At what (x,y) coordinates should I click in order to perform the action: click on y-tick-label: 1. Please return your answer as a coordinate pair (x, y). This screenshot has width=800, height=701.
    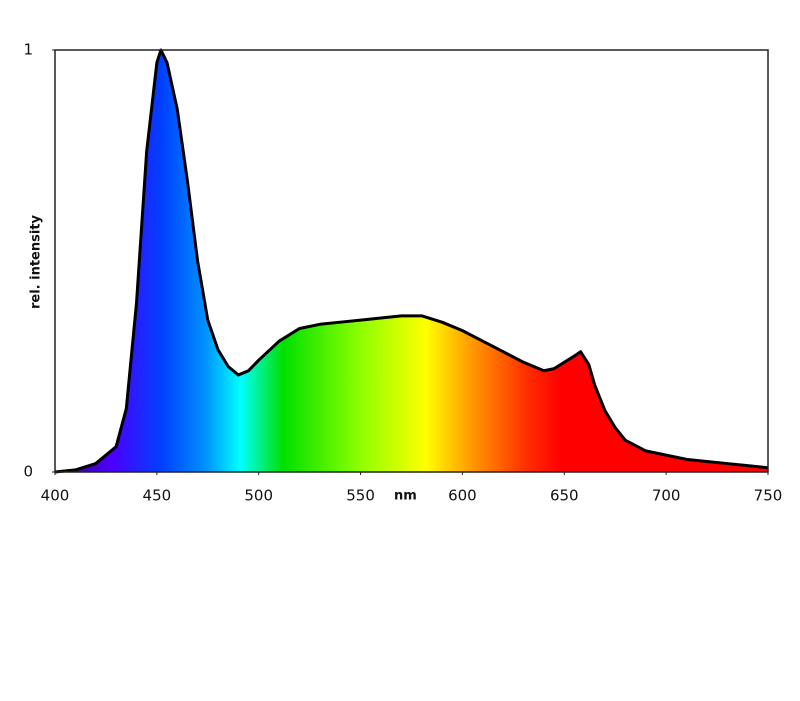
    Looking at the image, I should click on (28, 50).